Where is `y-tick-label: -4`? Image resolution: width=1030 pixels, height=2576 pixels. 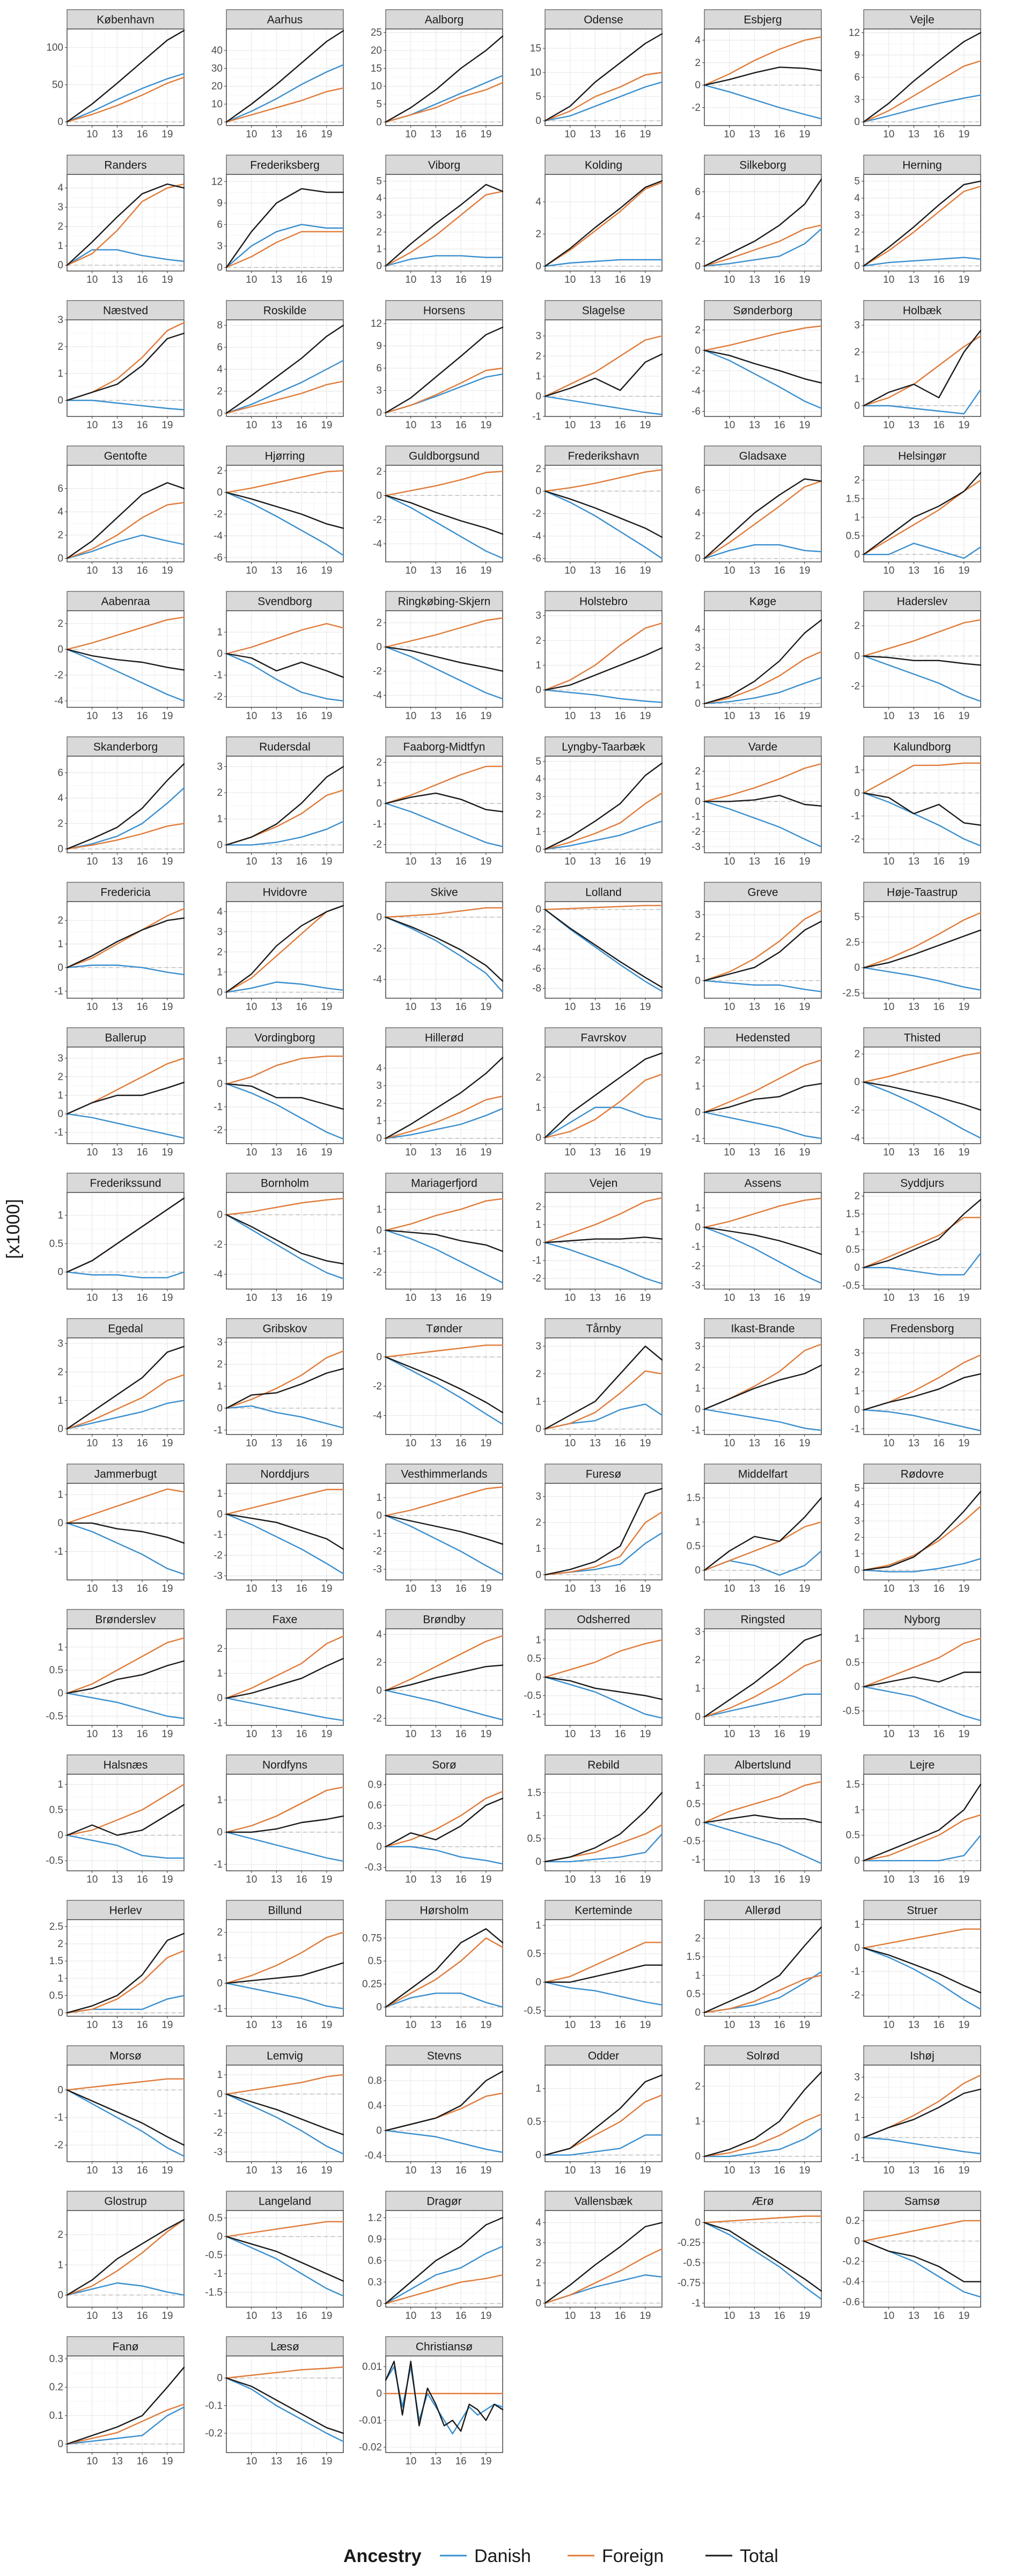
y-tick-label: -4 is located at coordinates (378, 1416).